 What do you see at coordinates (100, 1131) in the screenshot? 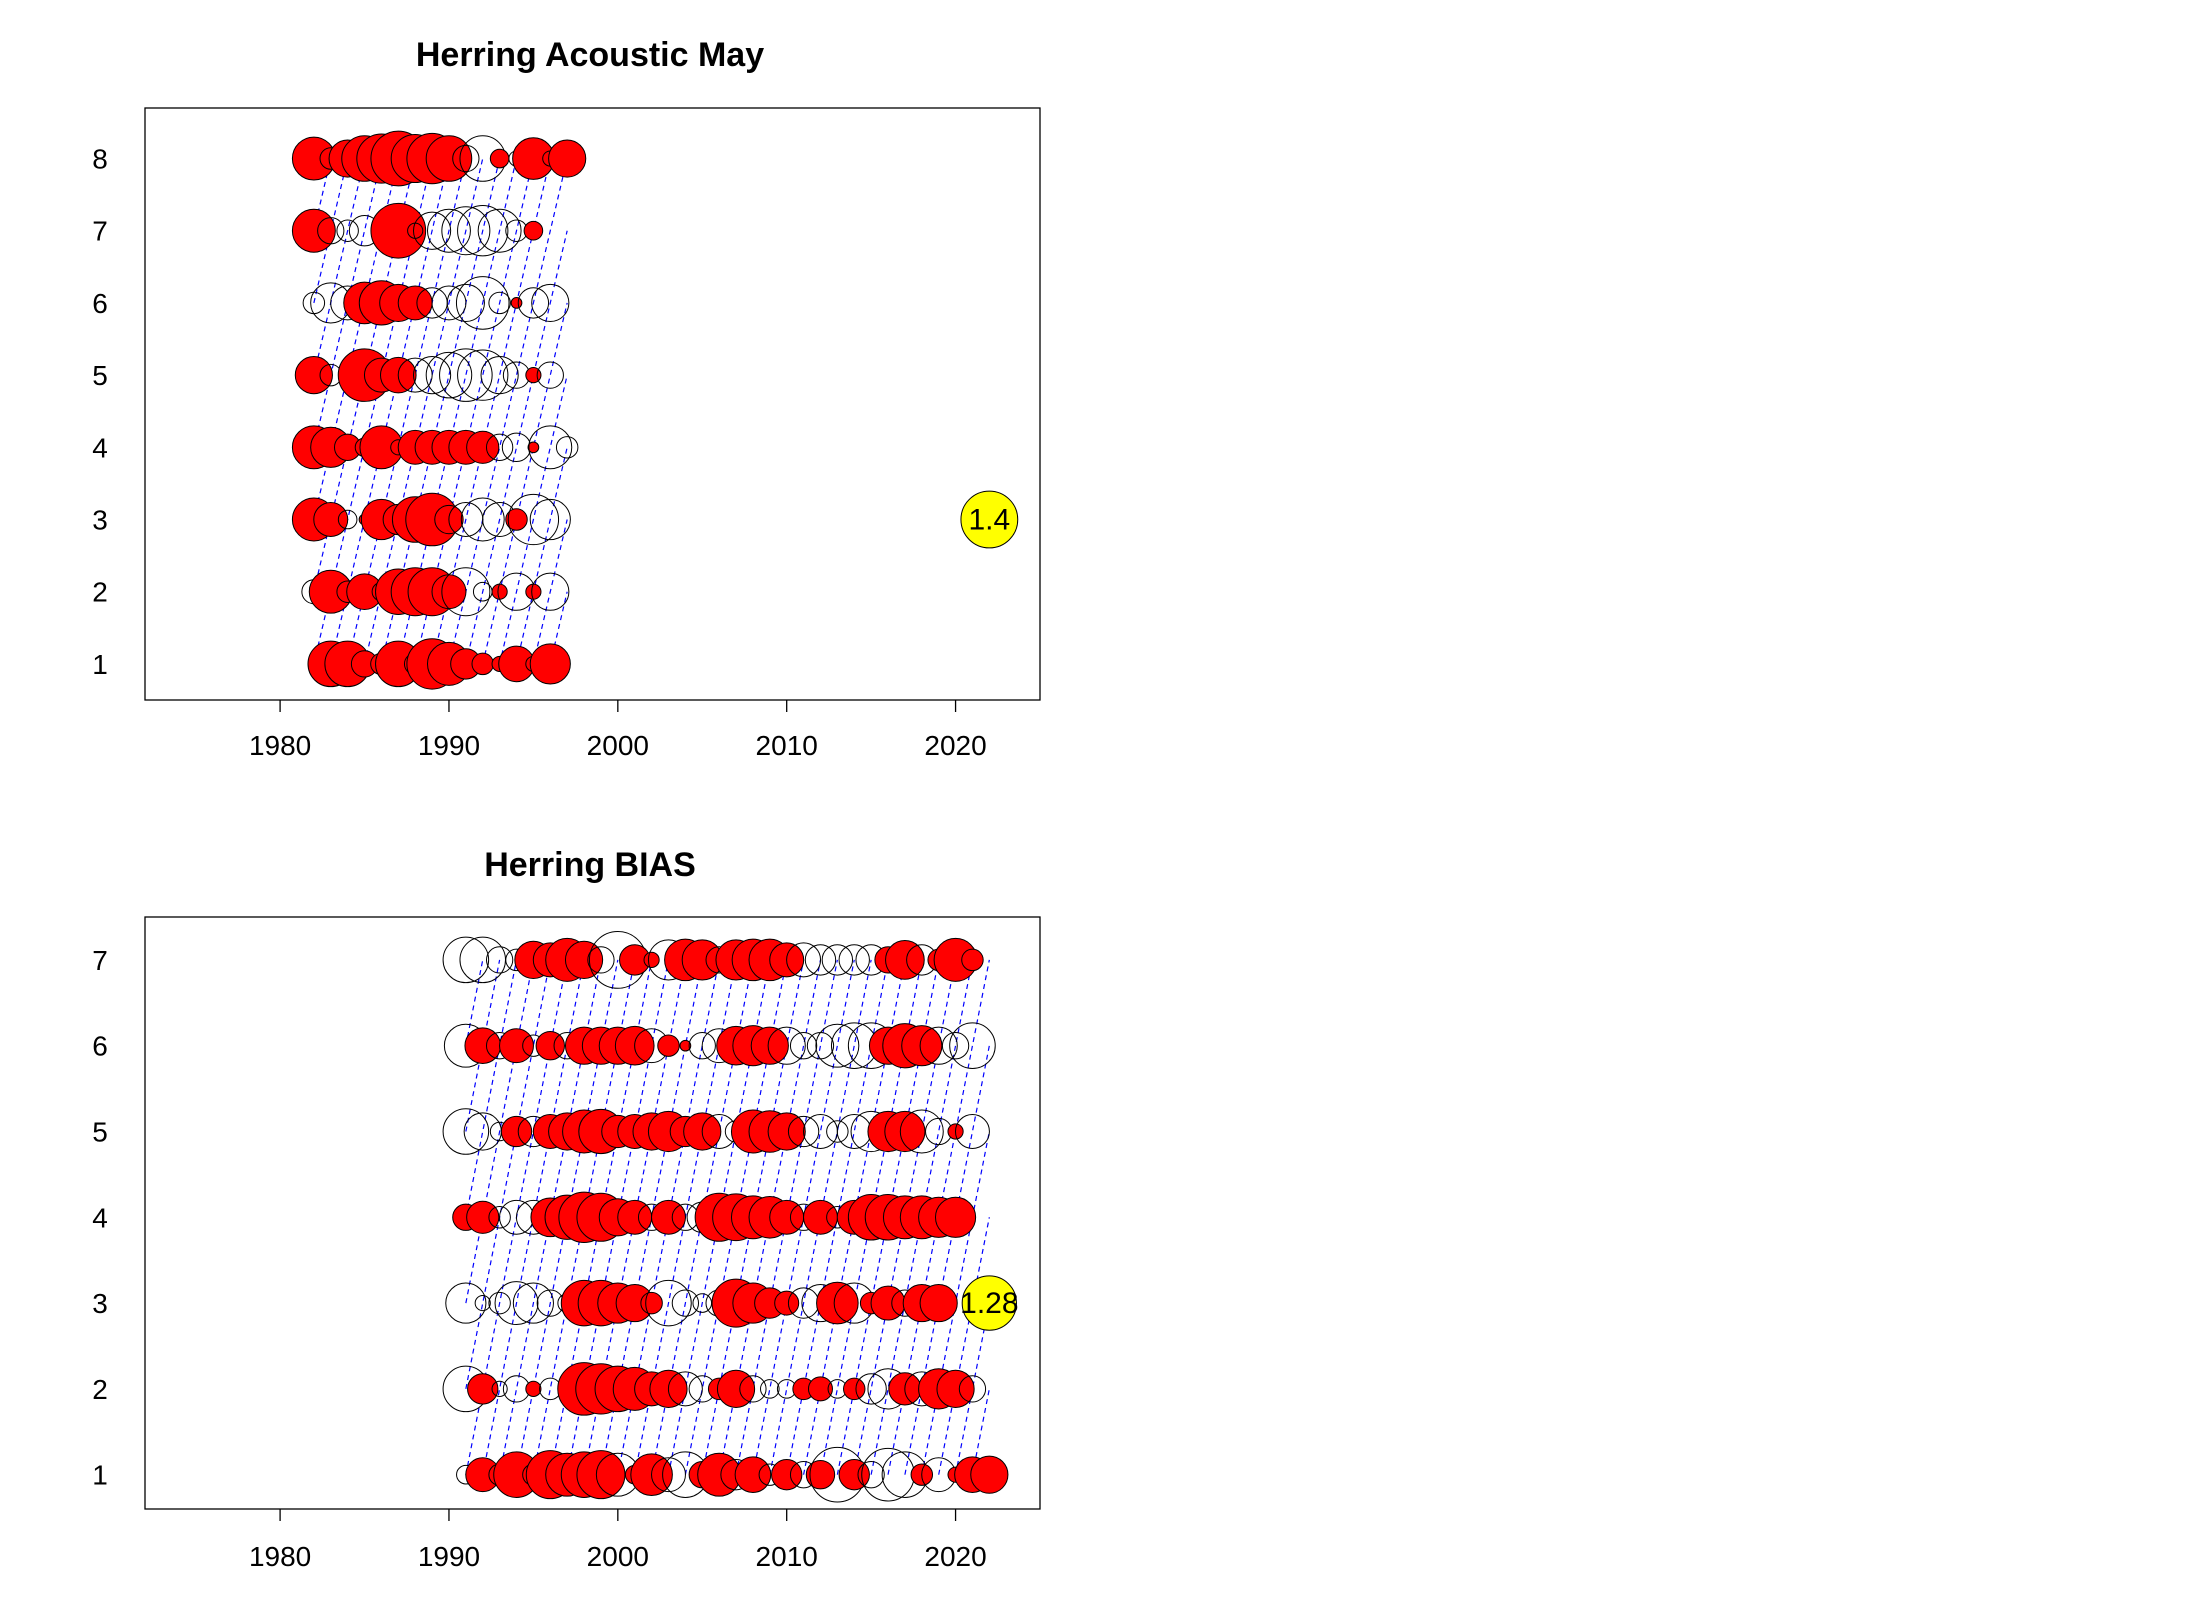
I see `y-tick-label: 5` at bounding box center [100, 1131].